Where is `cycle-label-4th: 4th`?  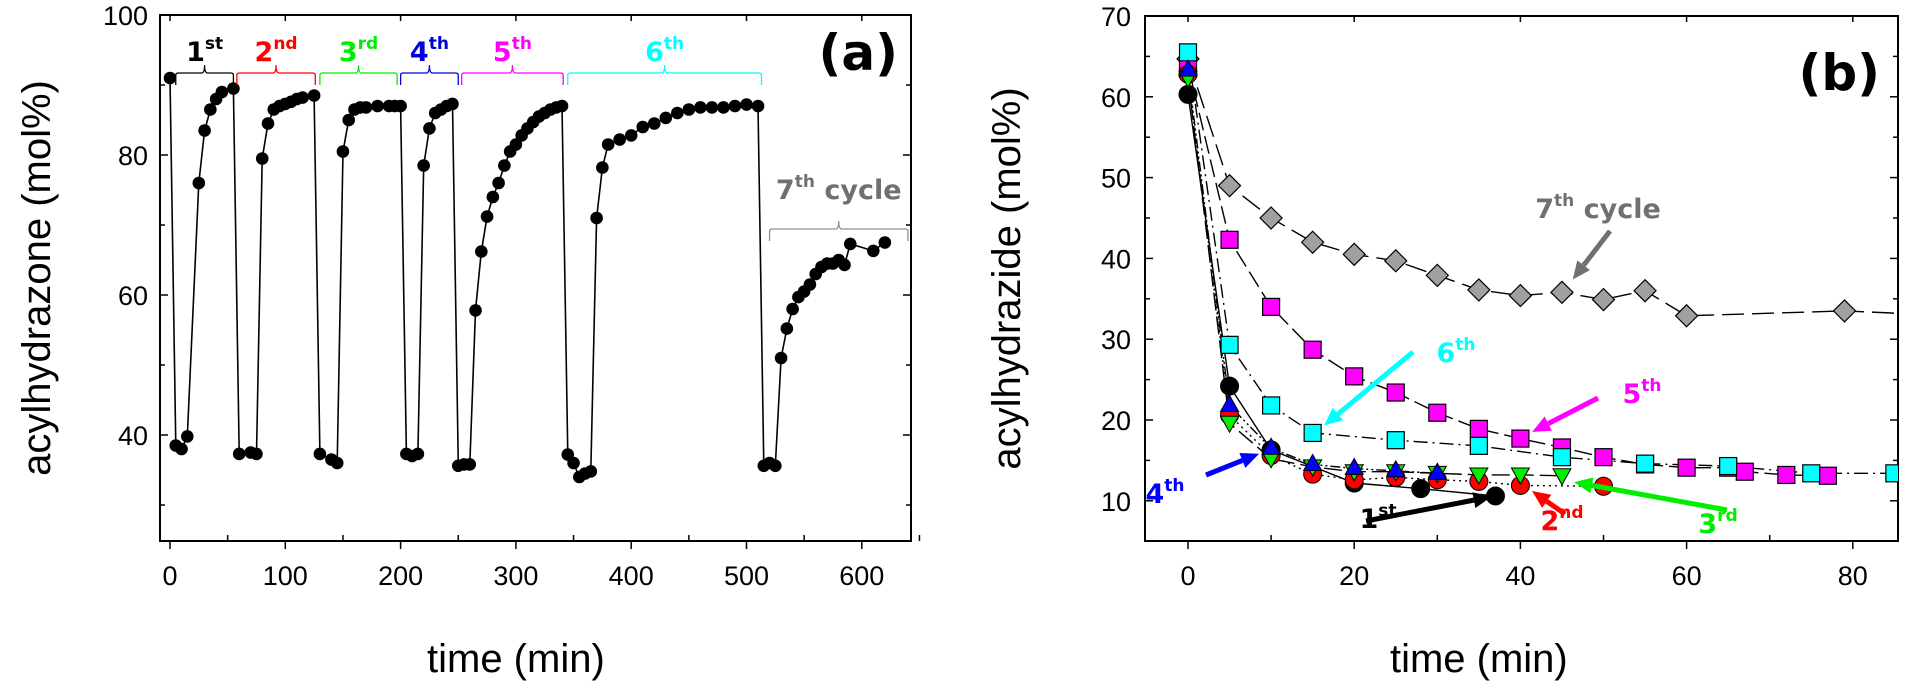
cycle-label-4th: 4th is located at coordinates (429, 51).